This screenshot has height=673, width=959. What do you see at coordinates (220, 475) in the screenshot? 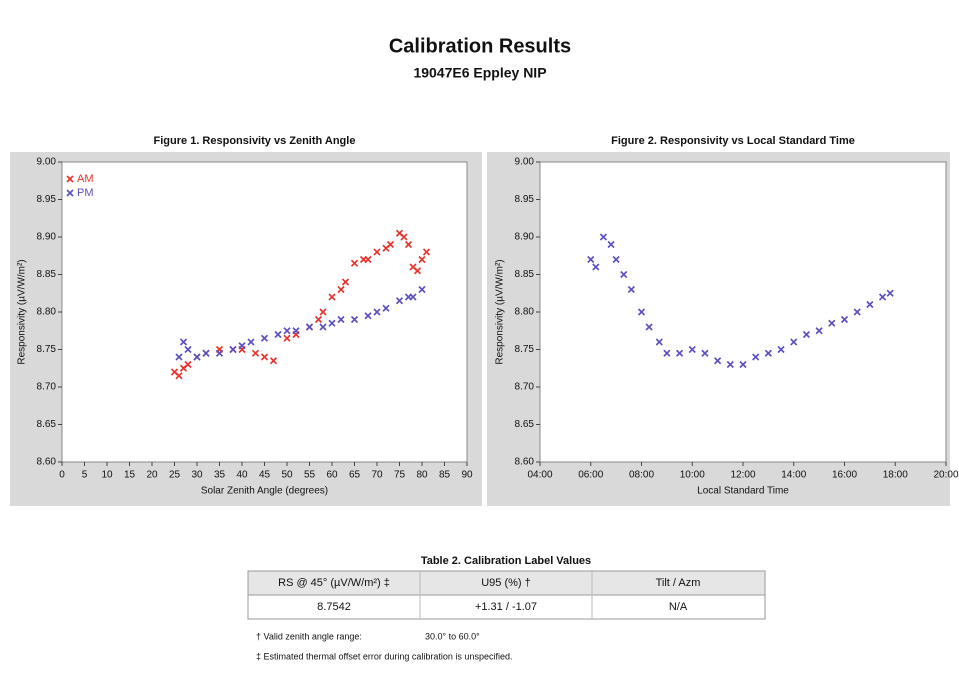
I see `x-tick-label: 35` at bounding box center [220, 475].